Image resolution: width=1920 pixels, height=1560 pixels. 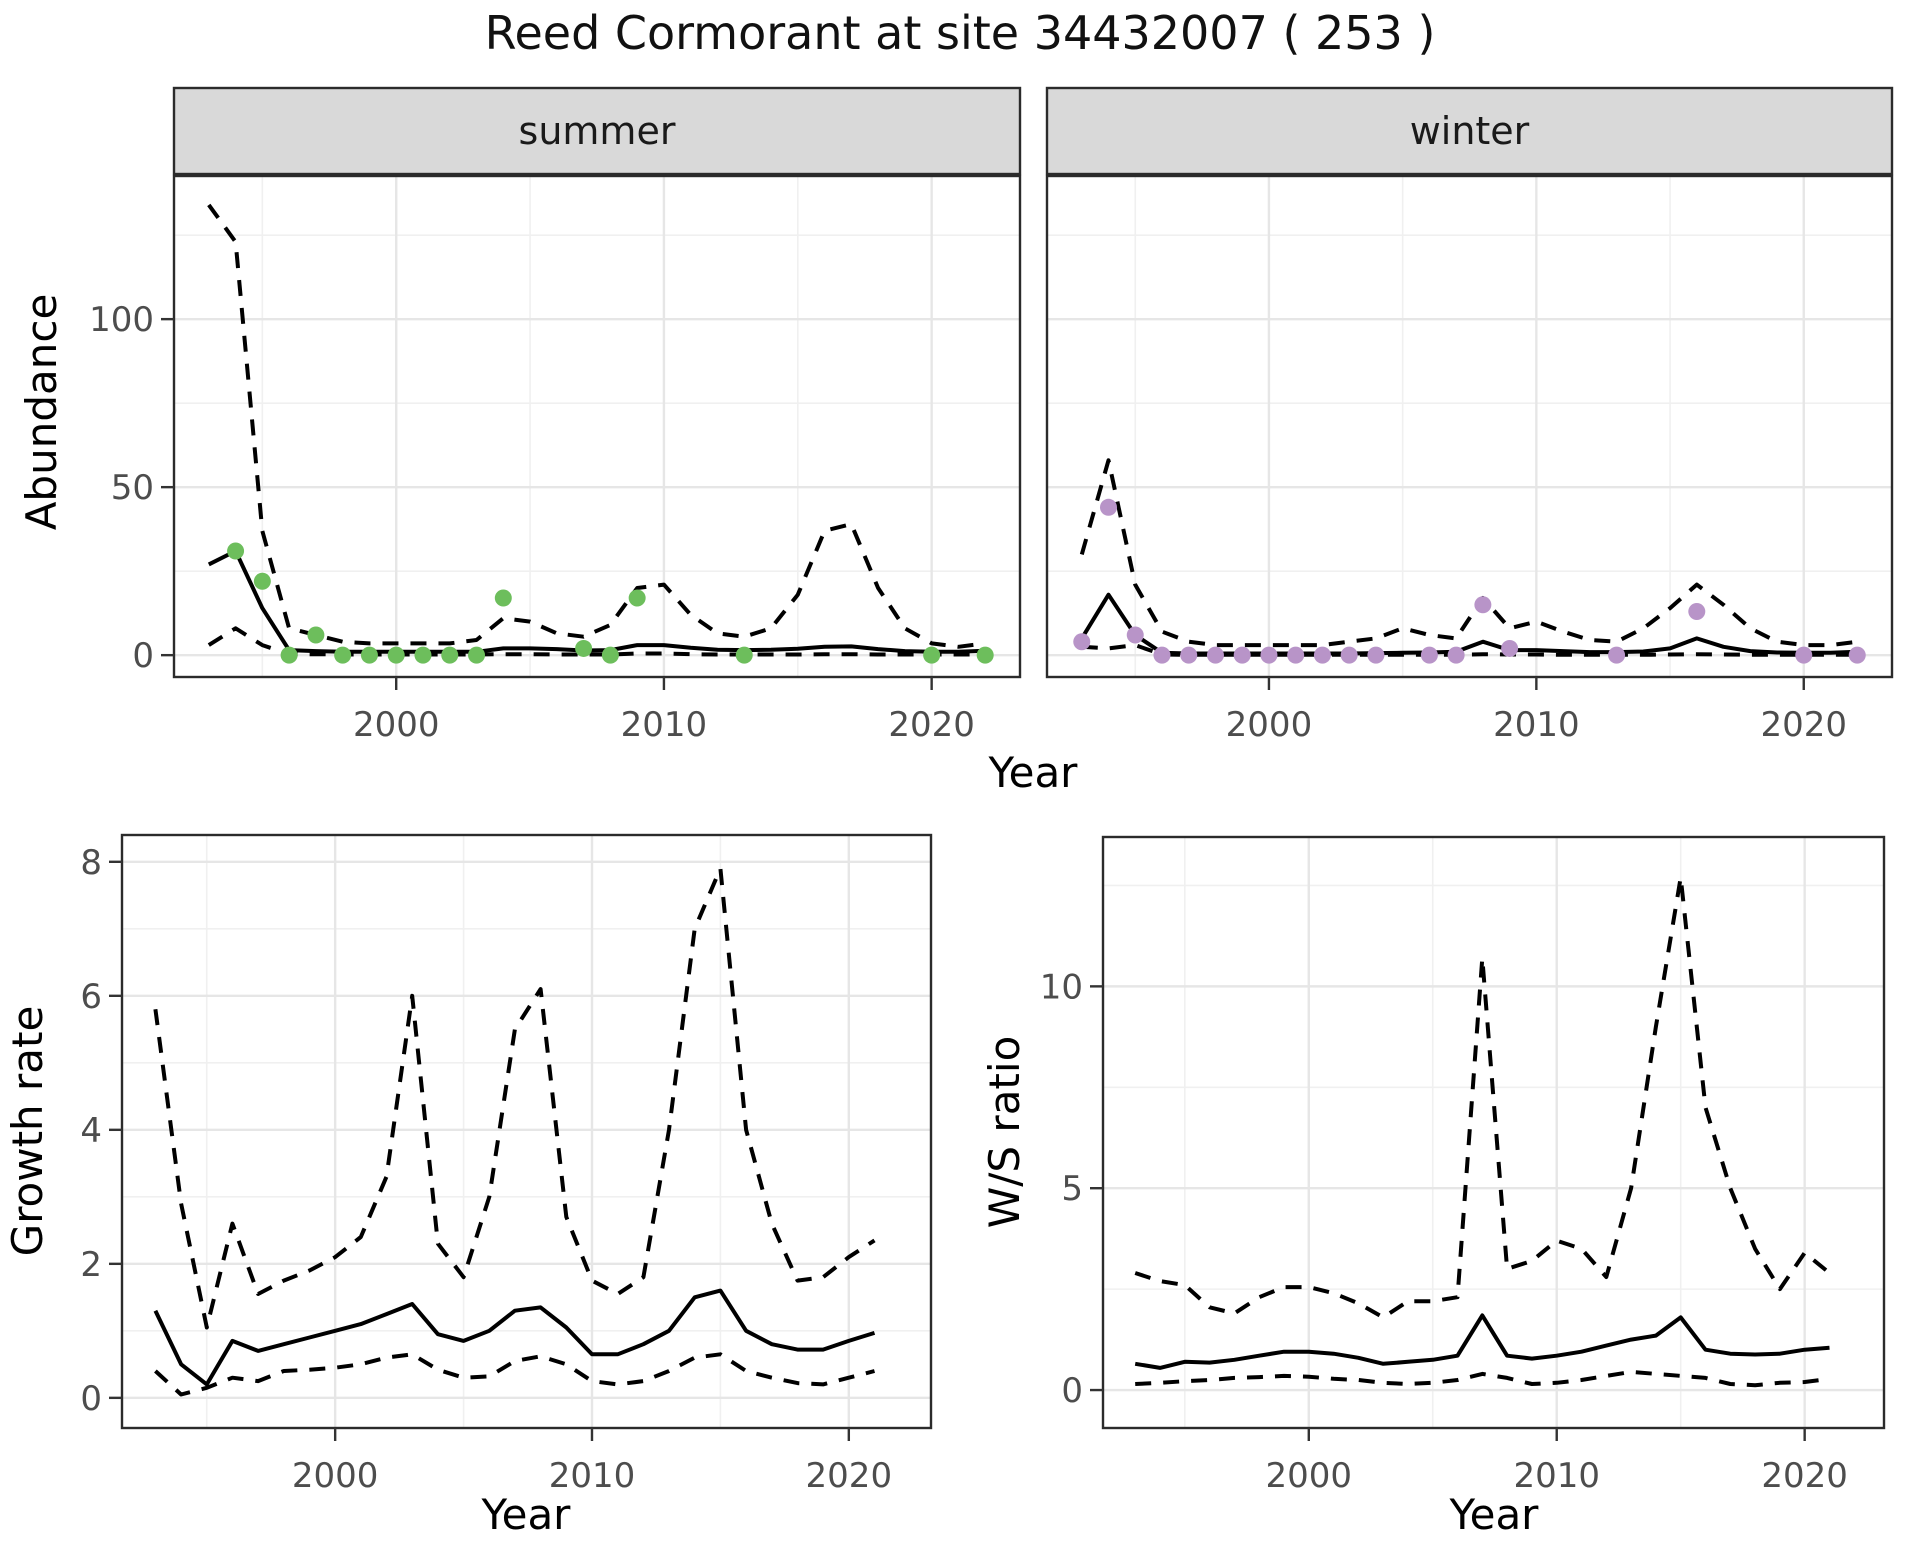 What do you see at coordinates (1482, 1378) in the screenshot?
I see `series-lower_ci-ws-ratio` at bounding box center [1482, 1378].